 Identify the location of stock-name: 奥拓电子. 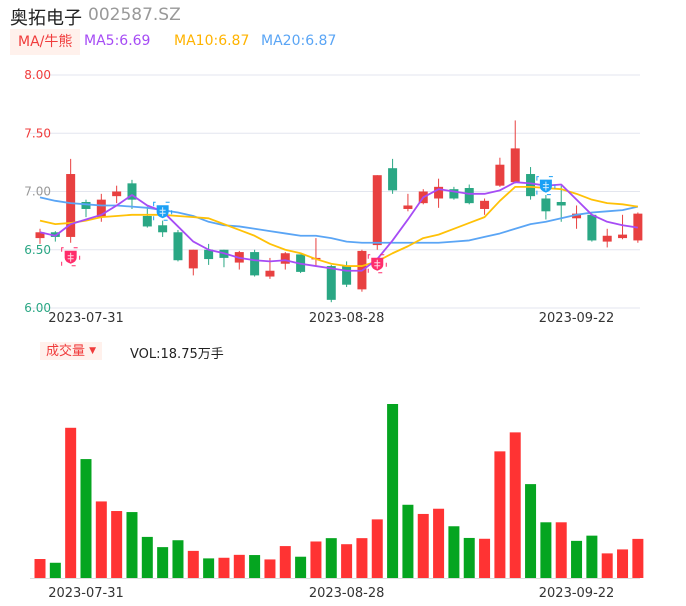
(46, 18).